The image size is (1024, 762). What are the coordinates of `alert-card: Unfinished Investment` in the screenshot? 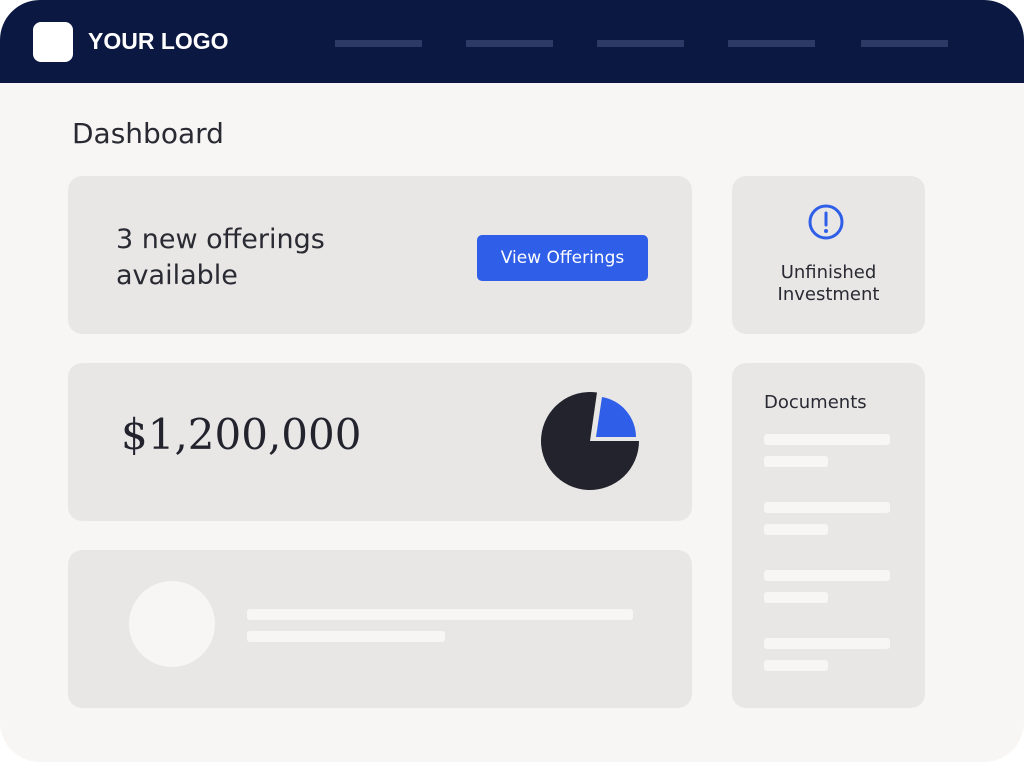 It's located at (828, 255).